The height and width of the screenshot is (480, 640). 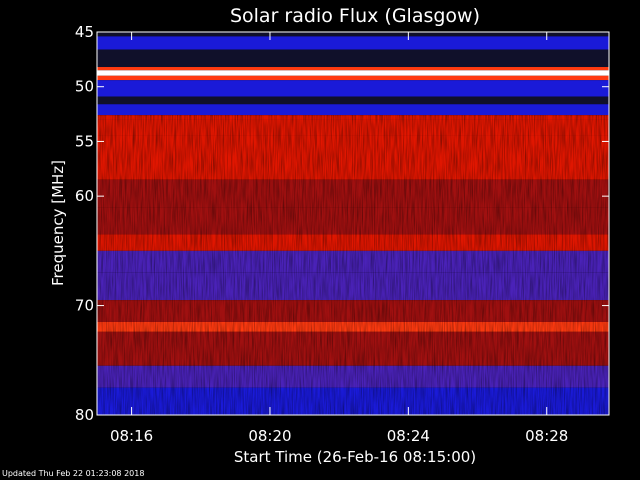 What do you see at coordinates (73, 473) in the screenshot?
I see `updated-timestamp: Updated Thu Feb 22 01:23:08 2018` at bounding box center [73, 473].